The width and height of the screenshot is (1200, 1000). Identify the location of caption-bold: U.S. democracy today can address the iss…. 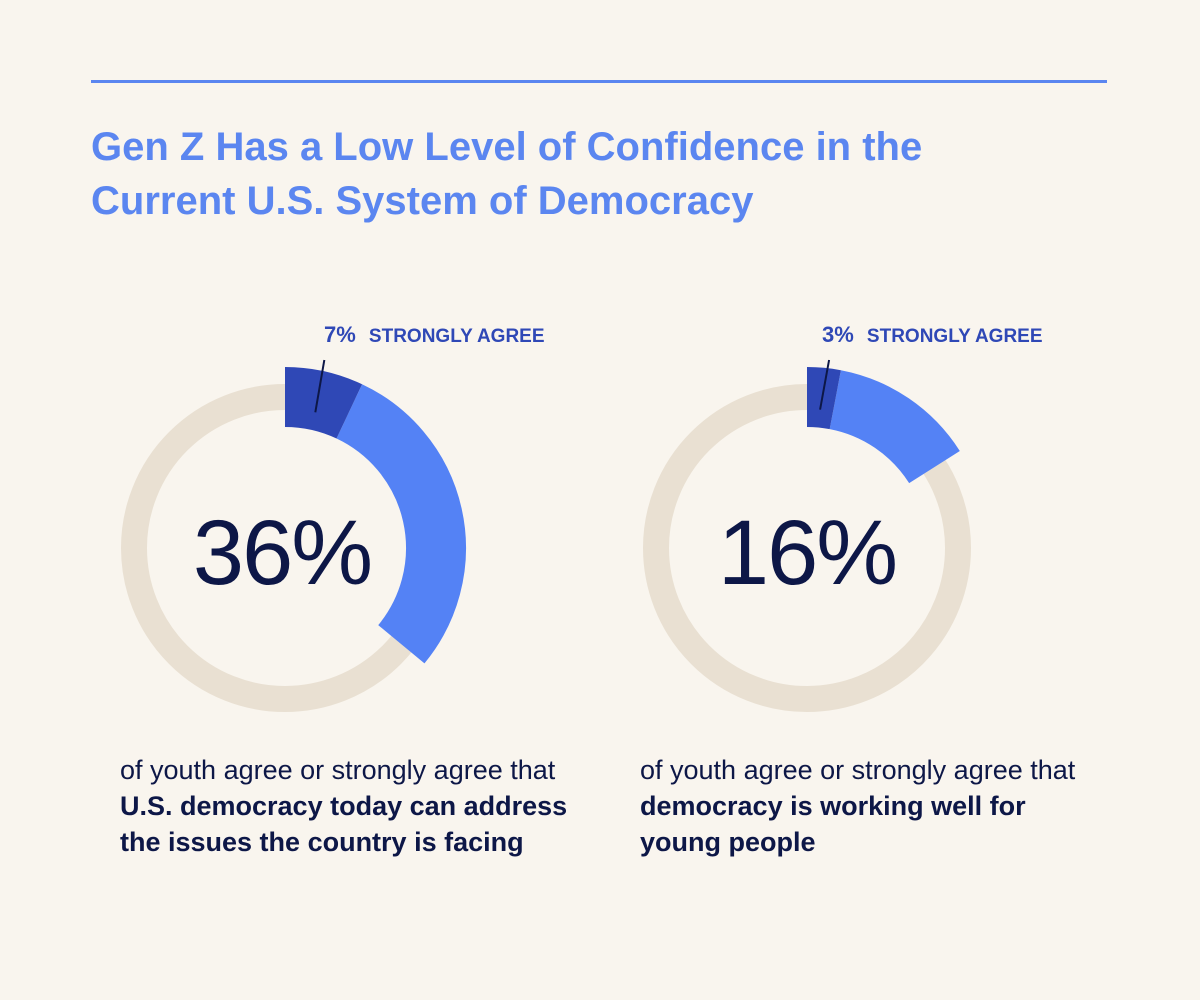
(344, 824).